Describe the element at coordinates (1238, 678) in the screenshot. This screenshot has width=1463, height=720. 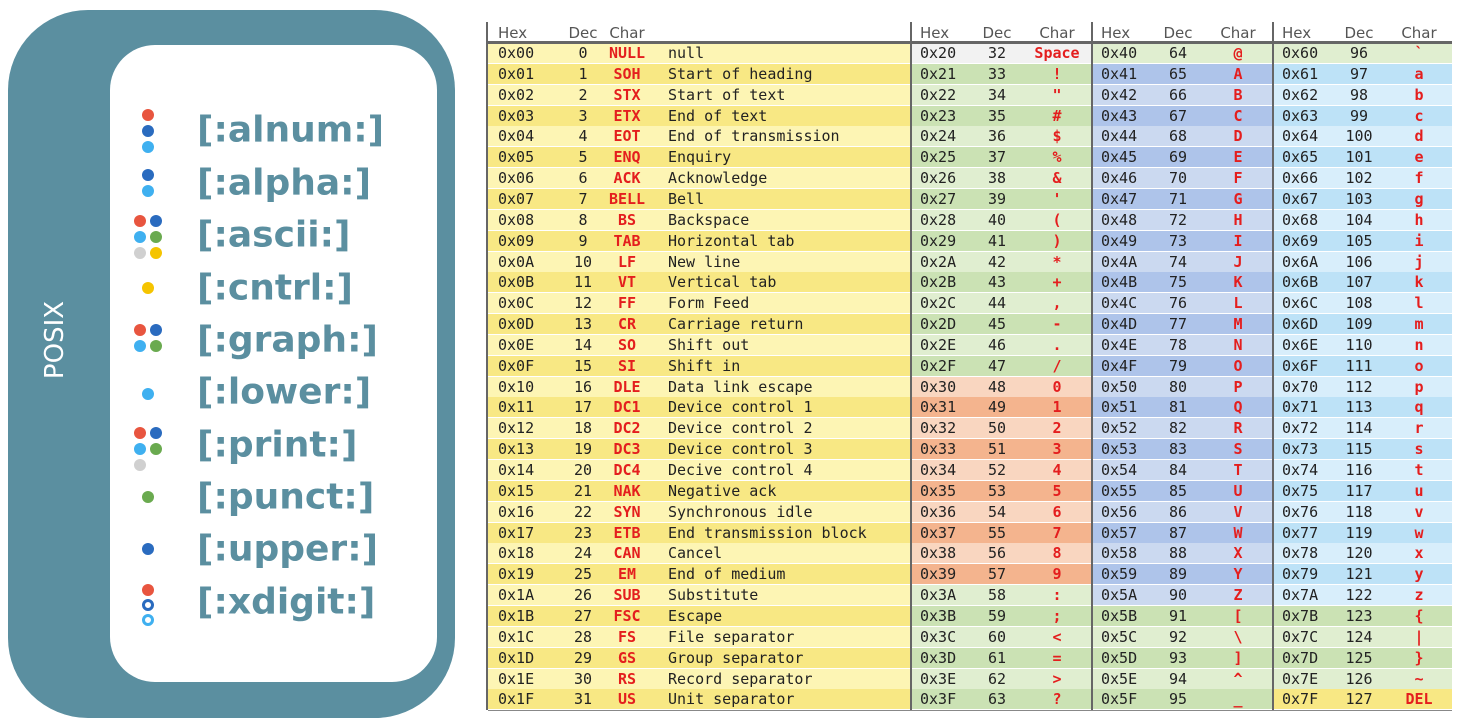
I see `character: ^` at that location.